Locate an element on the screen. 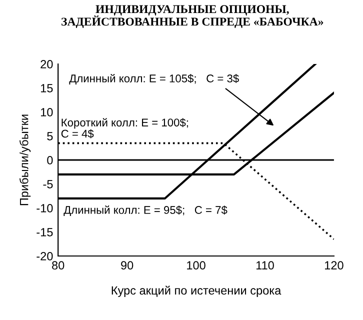 Image resolution: width=363 pixels, height=320 pixels. x-tick-label: 90 is located at coordinates (127, 265).